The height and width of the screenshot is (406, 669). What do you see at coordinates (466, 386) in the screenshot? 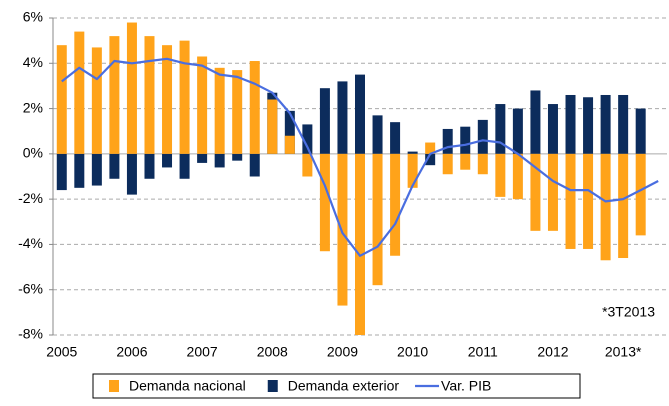
I see `legend-label: Var. PIB` at bounding box center [466, 386].